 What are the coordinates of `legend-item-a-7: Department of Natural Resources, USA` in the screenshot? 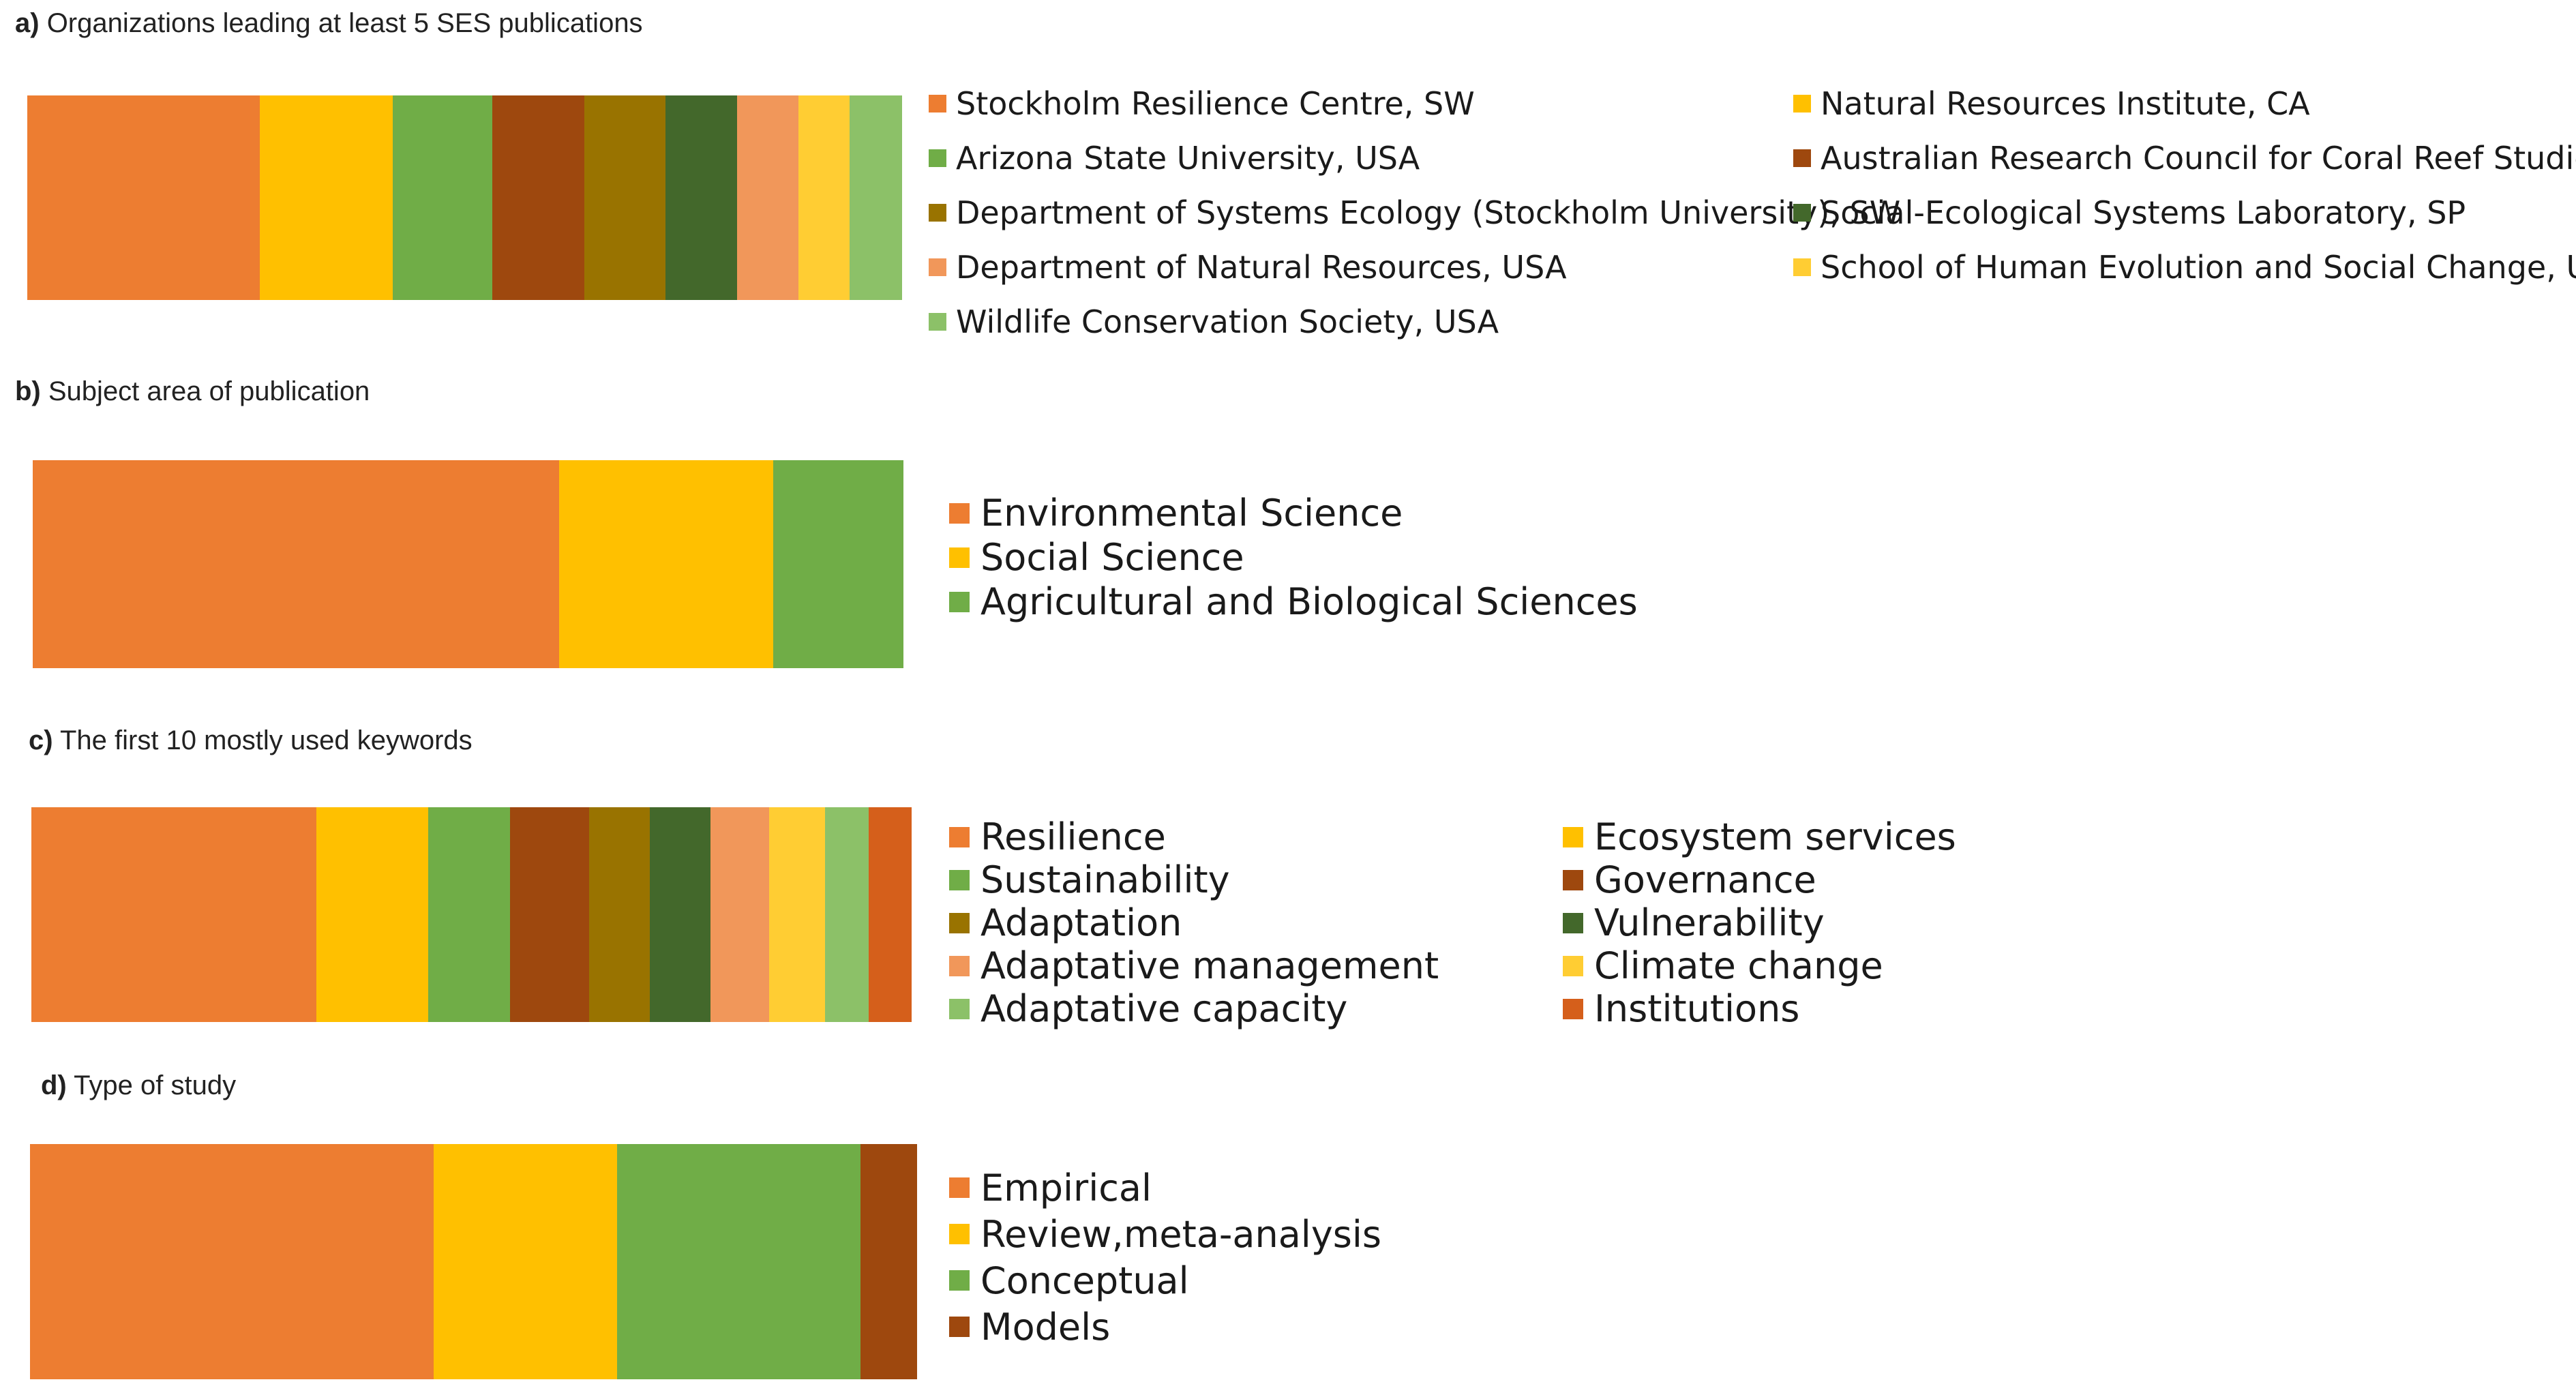 It's located at (1248, 267).